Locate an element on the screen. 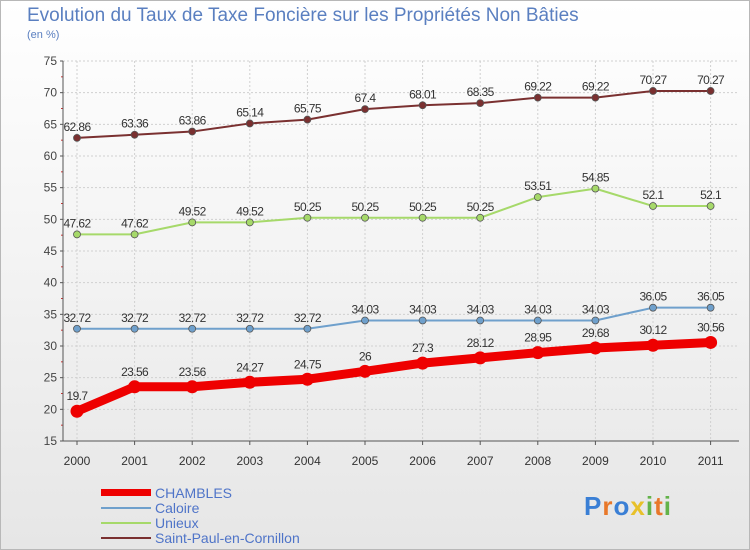  y-tick-label: 30 is located at coordinates (51, 346).